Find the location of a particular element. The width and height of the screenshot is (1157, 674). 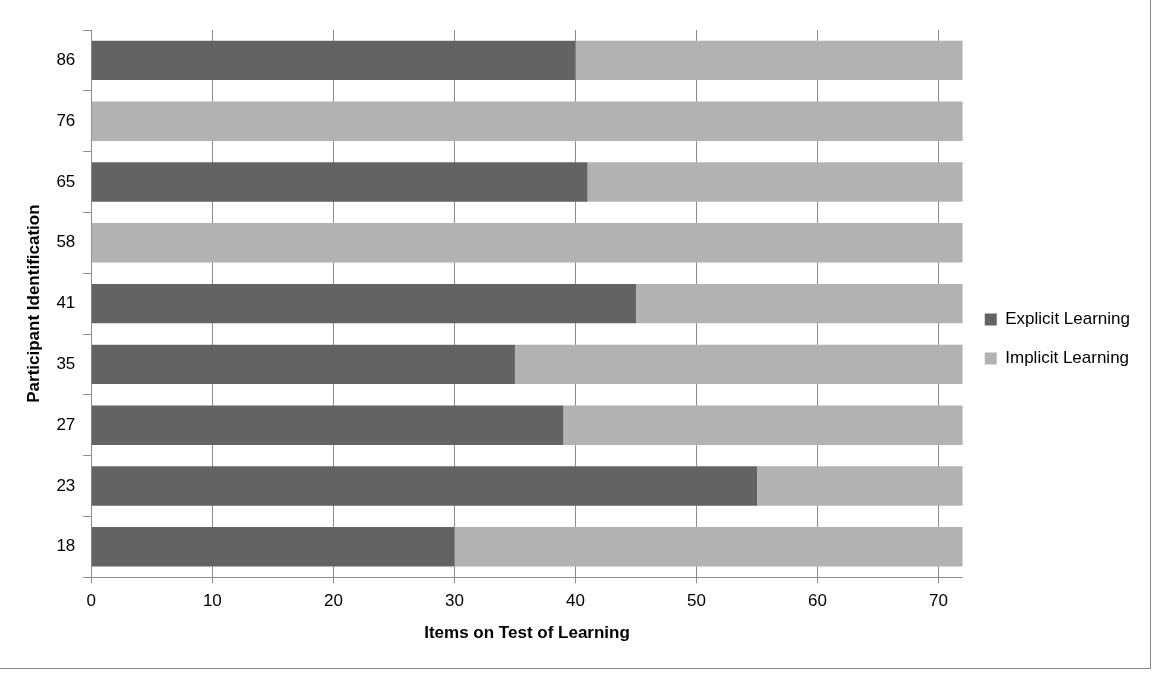

x-tick-label: 70 is located at coordinates (939, 601).